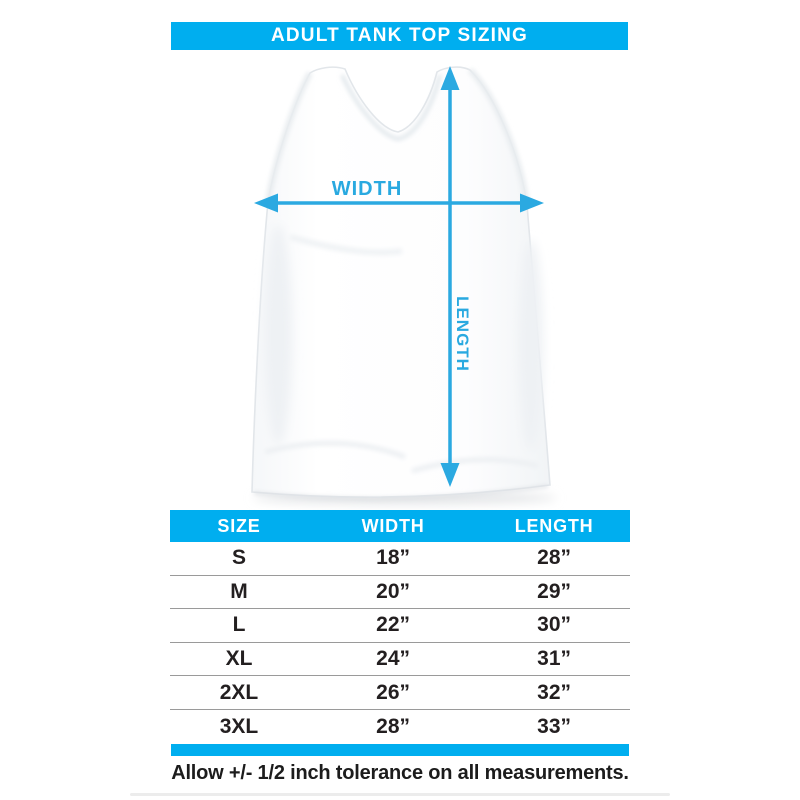 The height and width of the screenshot is (800, 800). Describe the element at coordinates (239, 726) in the screenshot. I see `size-value: 3XL` at that location.